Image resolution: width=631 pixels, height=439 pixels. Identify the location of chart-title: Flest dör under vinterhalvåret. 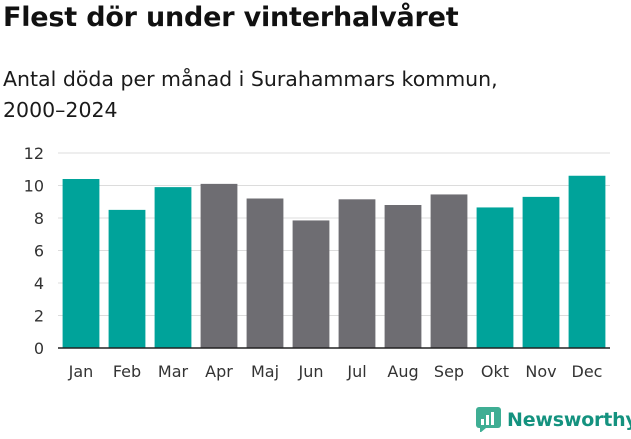
(231, 17).